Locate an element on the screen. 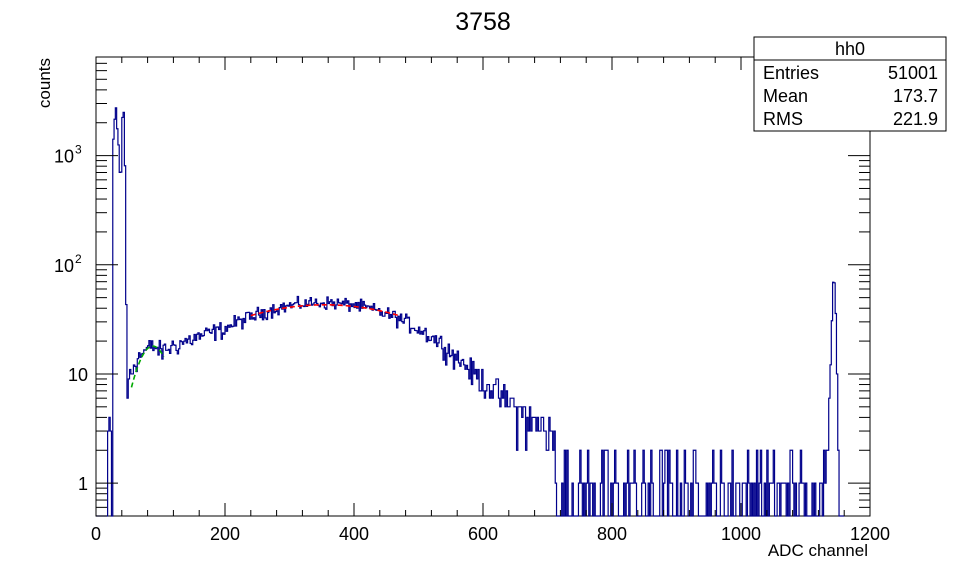 The width and height of the screenshot is (966, 574). y-axis-title: counts is located at coordinates (44, 83).